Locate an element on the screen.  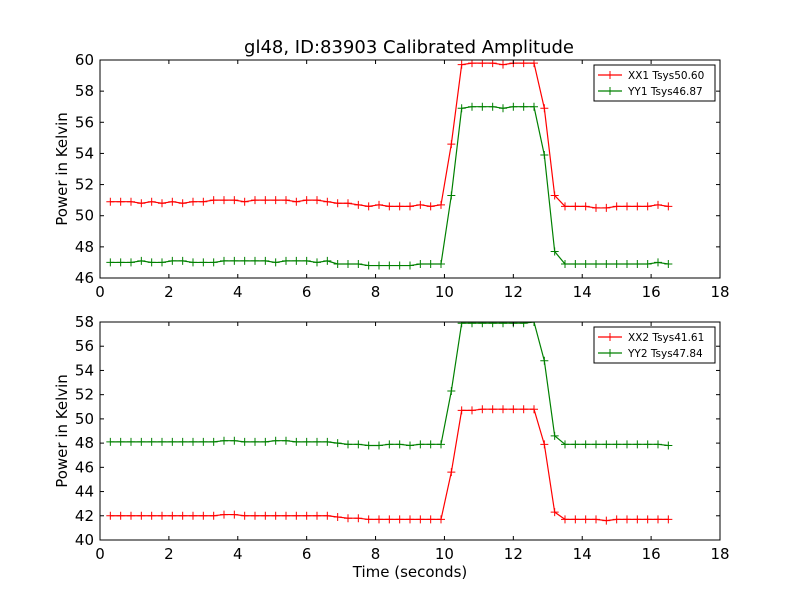
y-tick-label: 46 is located at coordinates (84, 467).